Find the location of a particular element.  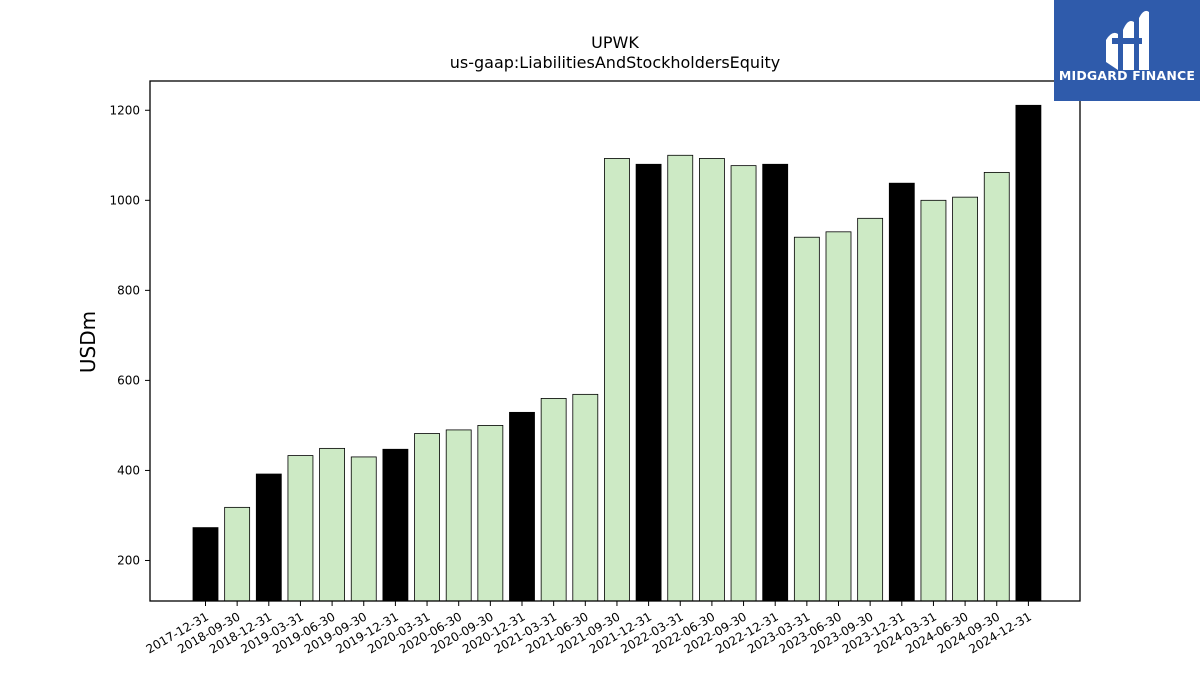

y-axis: 200 400 600 800 1000 1200 is located at coordinates (129, 335).